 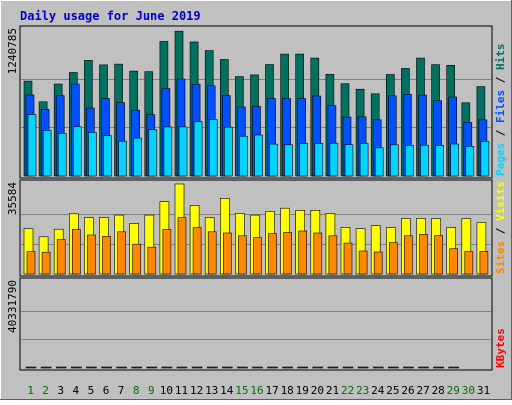 I want to click on legend-item-visits: Visits, so click(x=500, y=201).